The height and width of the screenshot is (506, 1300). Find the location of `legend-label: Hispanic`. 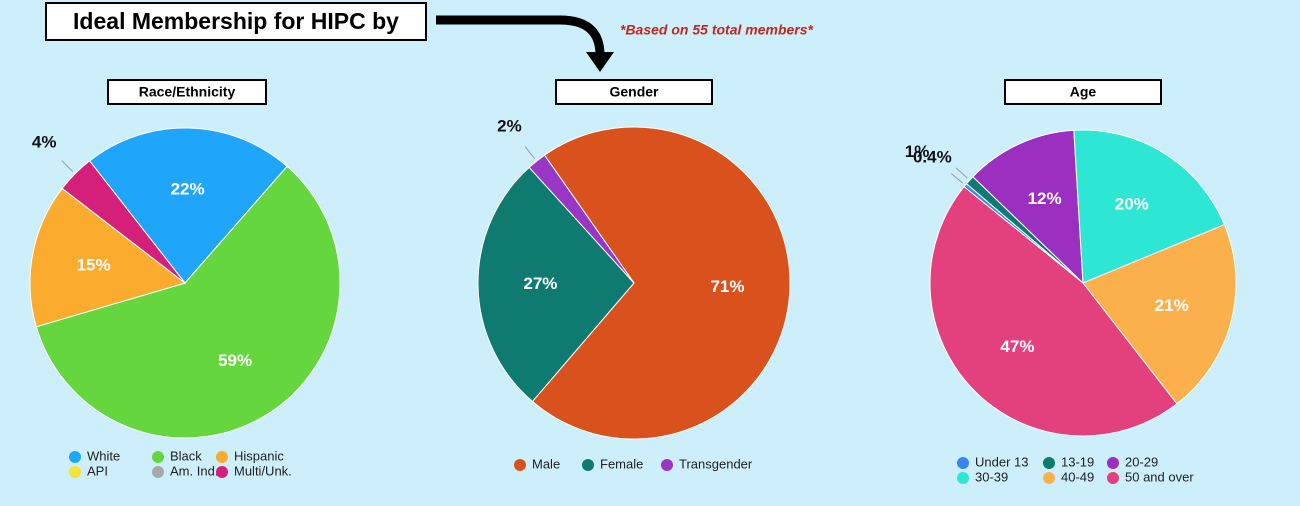

legend-label: Hispanic is located at coordinates (259, 455).